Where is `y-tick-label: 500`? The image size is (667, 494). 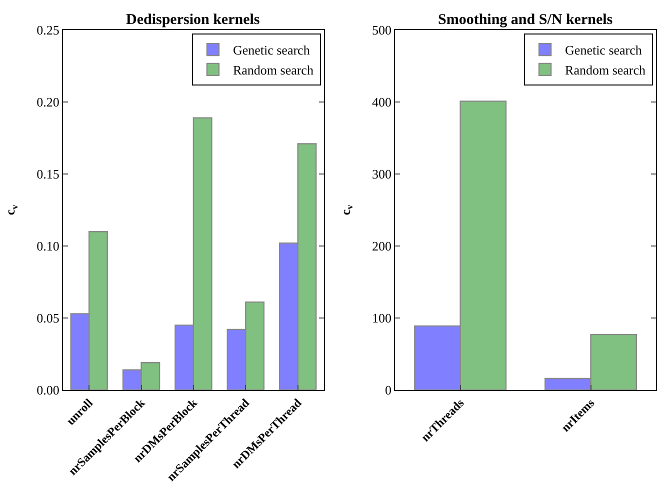
y-tick-label: 500 is located at coordinates (382, 30).